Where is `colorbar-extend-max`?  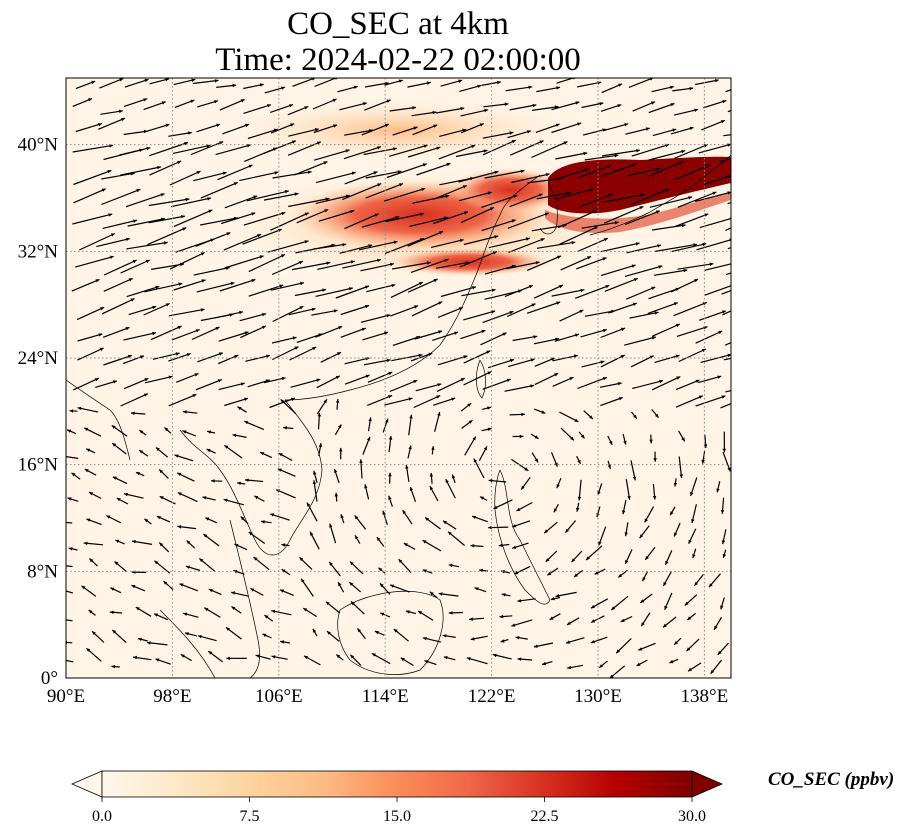
colorbar-extend-max is located at coordinates (707, 784).